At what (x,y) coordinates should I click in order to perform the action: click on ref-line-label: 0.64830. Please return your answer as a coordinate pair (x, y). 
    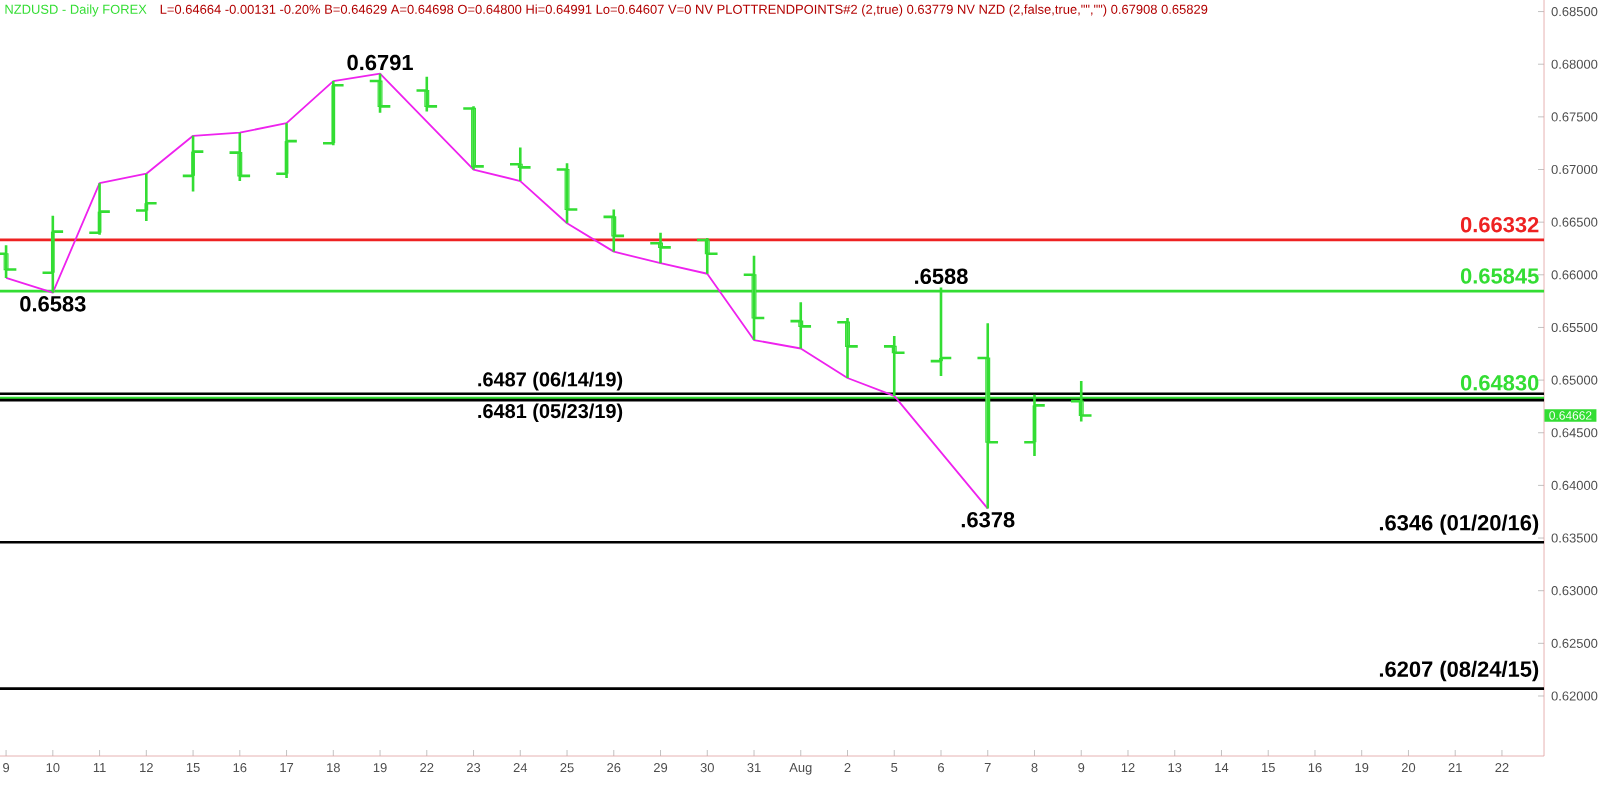
    Looking at the image, I should click on (1499, 383).